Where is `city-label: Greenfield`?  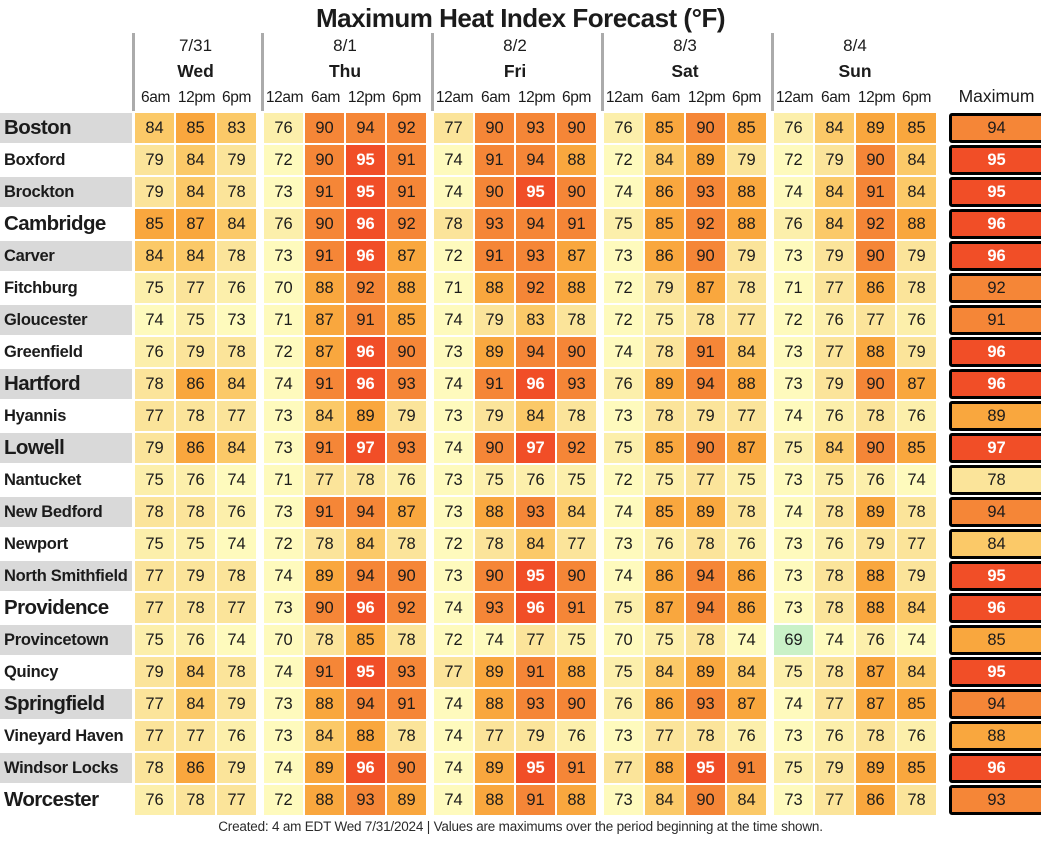
city-label: Greenfield is located at coordinates (43, 351).